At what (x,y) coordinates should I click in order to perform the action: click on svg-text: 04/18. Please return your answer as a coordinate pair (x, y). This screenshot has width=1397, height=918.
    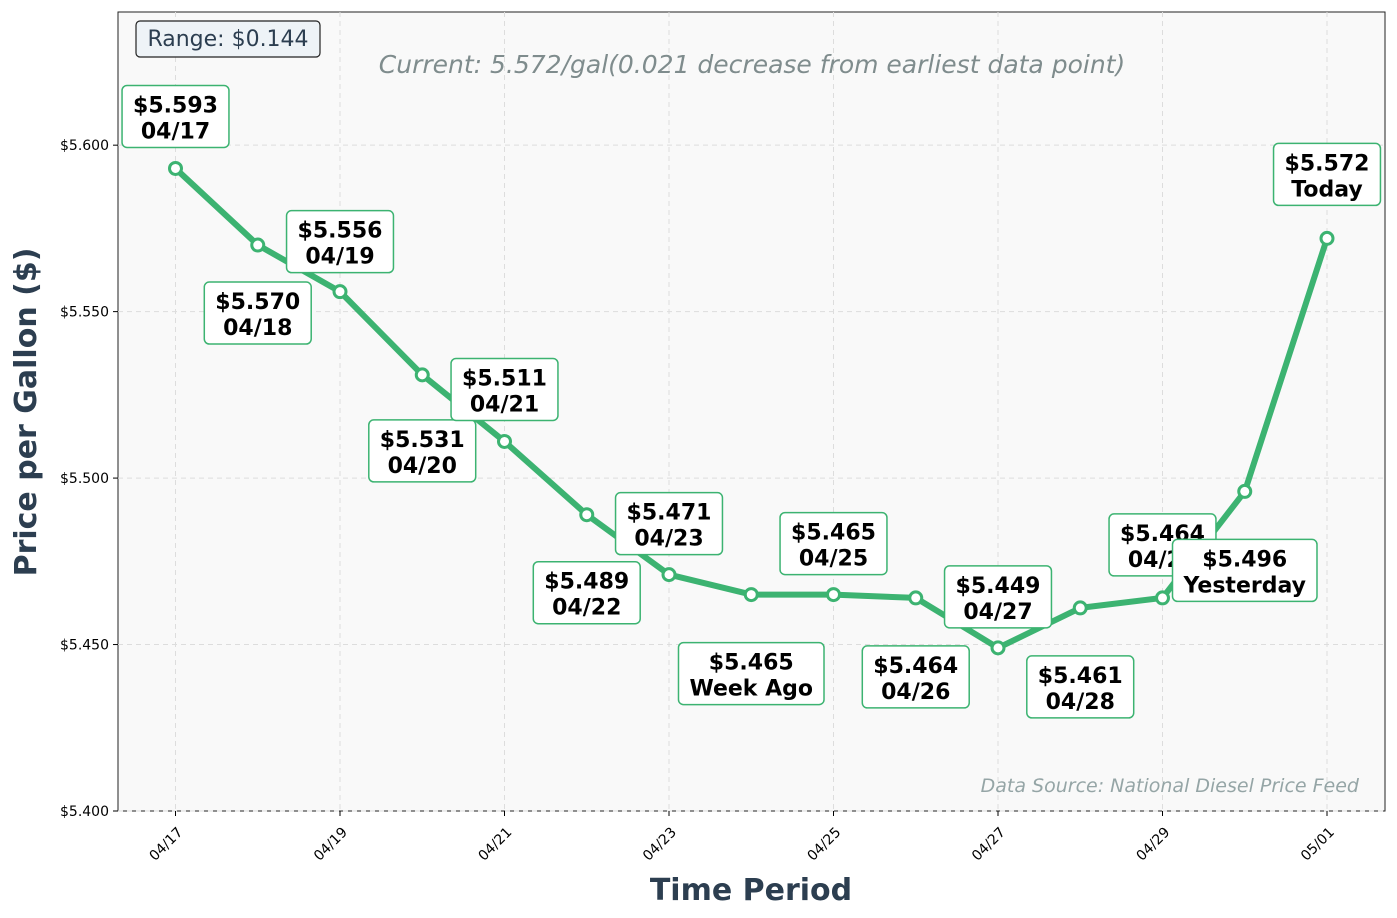
    Looking at the image, I should click on (257, 328).